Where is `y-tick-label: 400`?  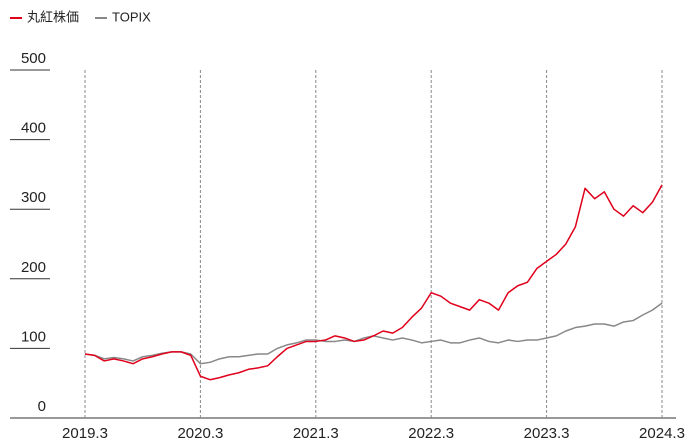
y-tick-label: 400 is located at coordinates (33, 128).